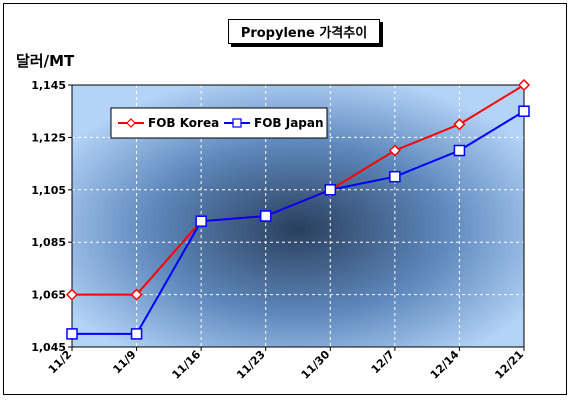  Describe the element at coordinates (316, 365) in the screenshot. I see `x-tick-label: 11/30` at that location.